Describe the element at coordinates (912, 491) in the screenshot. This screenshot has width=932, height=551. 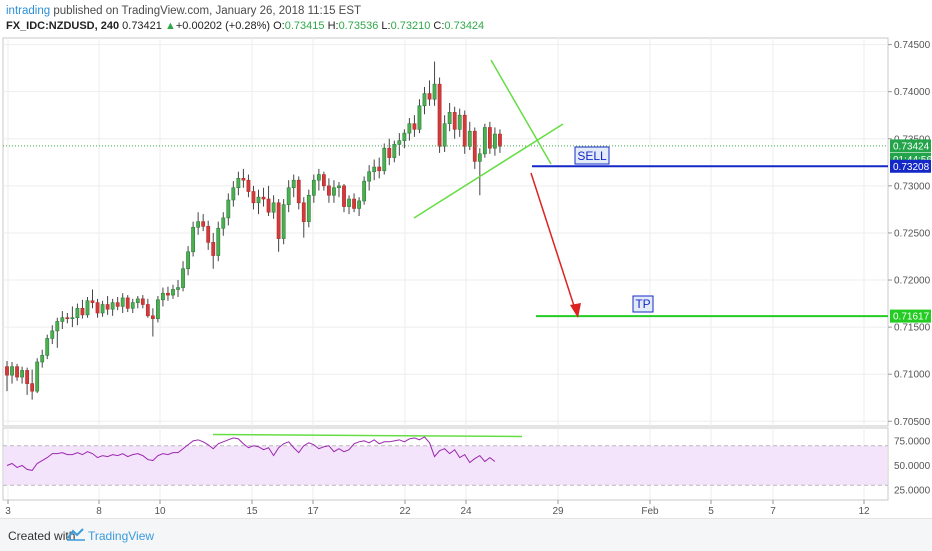
I see `rsi-tick-label: 25.0000` at that location.